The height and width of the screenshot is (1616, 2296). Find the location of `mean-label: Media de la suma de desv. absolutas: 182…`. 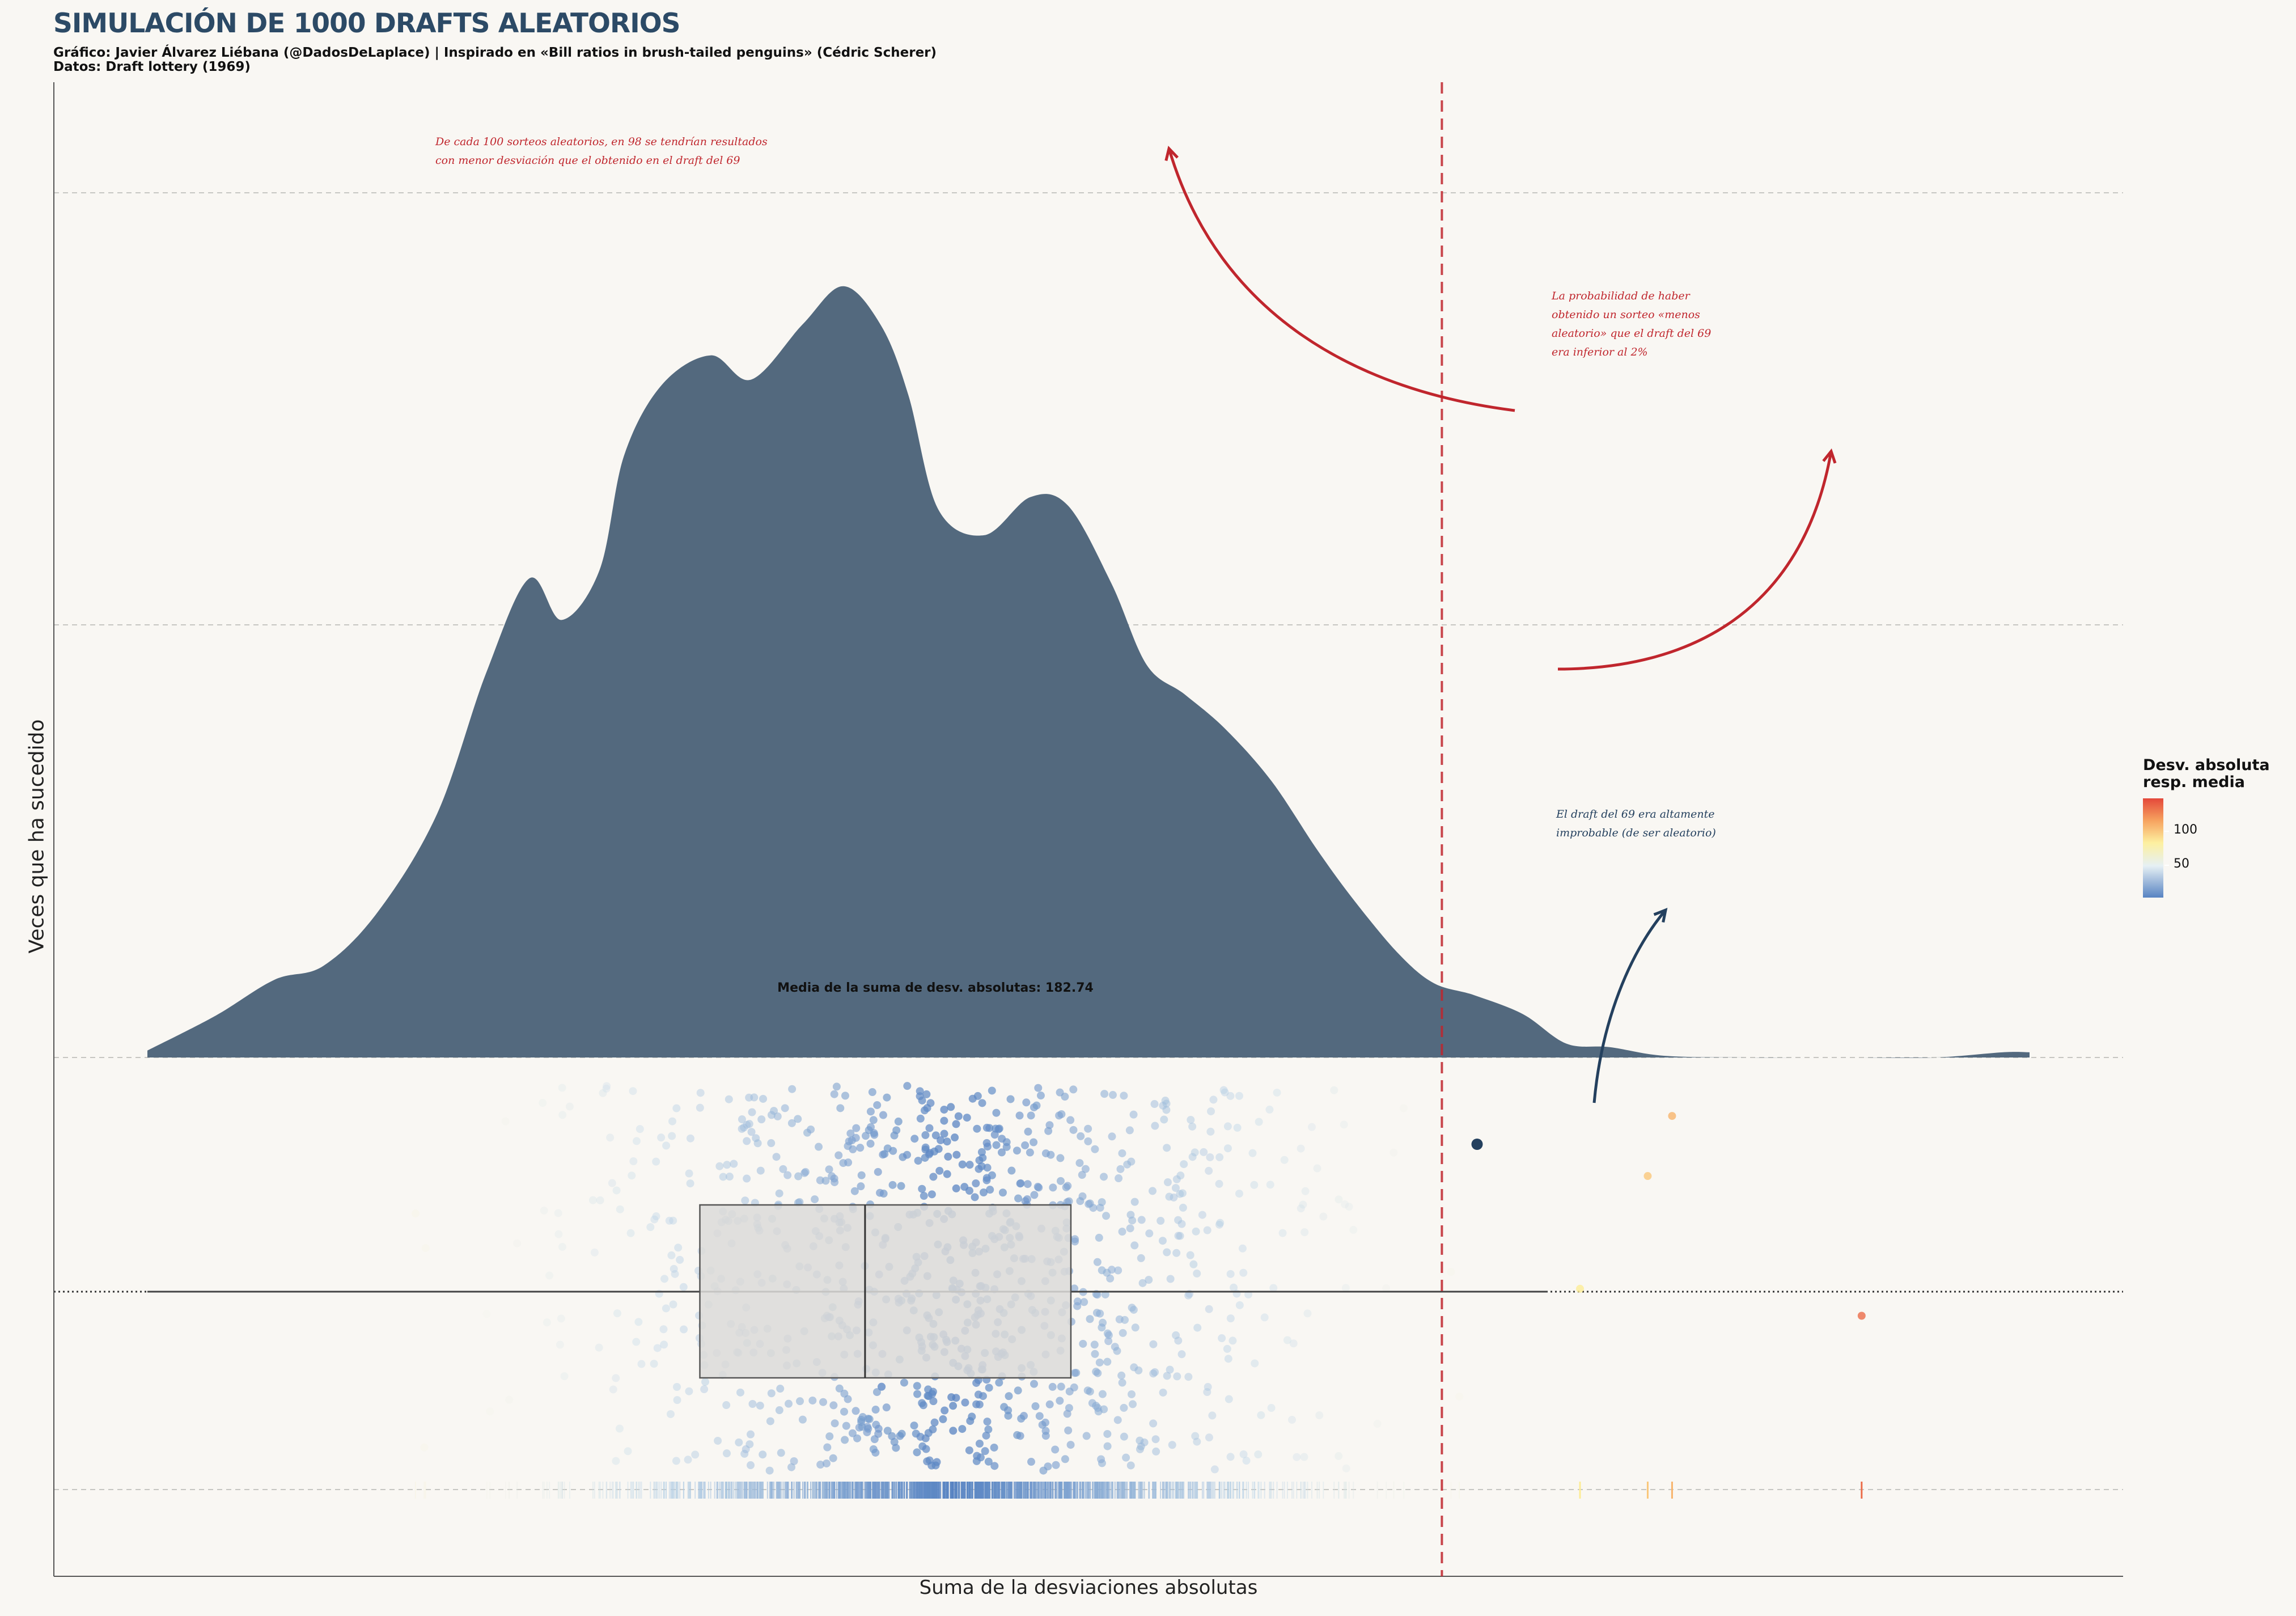

mean-label: Media de la suma de desv. absolutas: 182… is located at coordinates (936, 988).